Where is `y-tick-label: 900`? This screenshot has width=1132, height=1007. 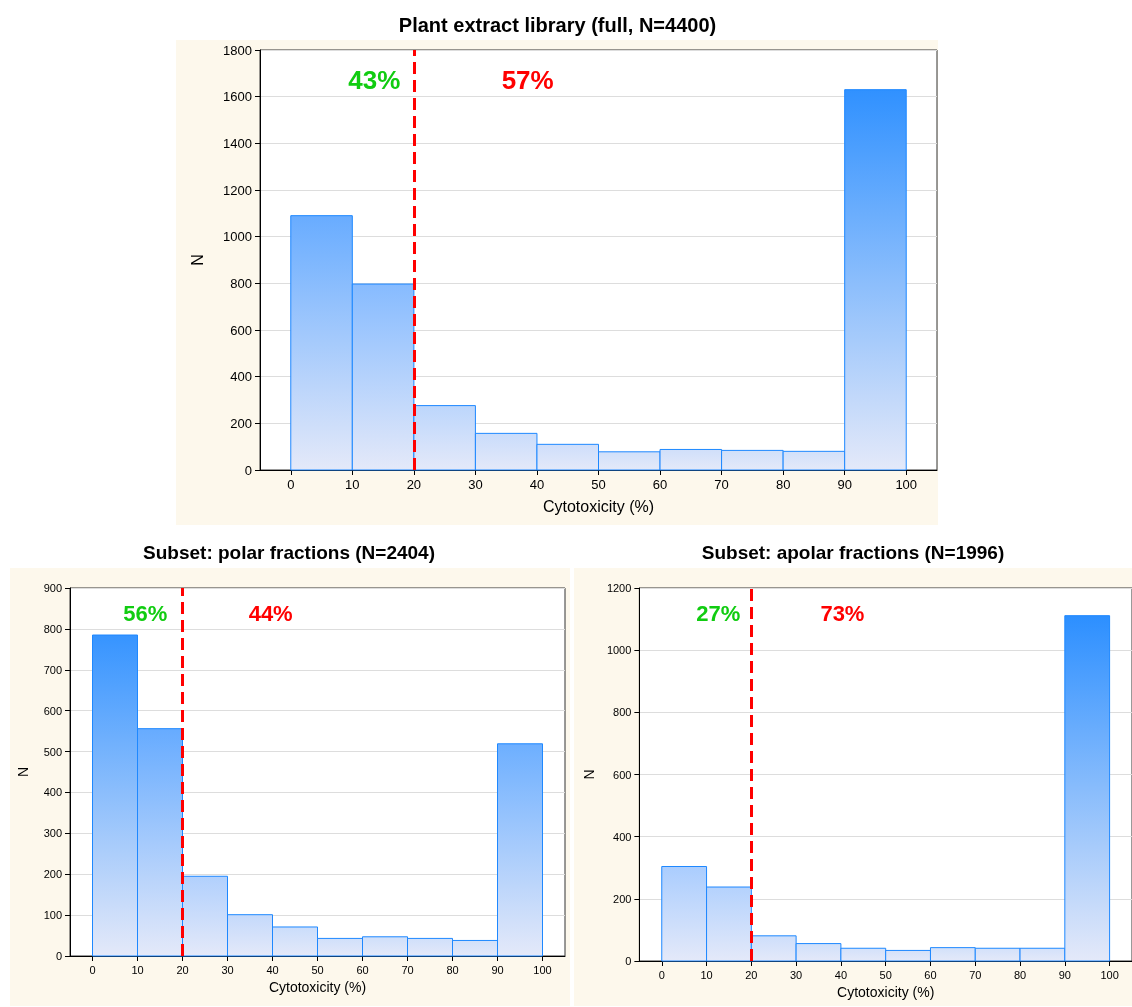
y-tick-label: 900 is located at coordinates (52, 588).